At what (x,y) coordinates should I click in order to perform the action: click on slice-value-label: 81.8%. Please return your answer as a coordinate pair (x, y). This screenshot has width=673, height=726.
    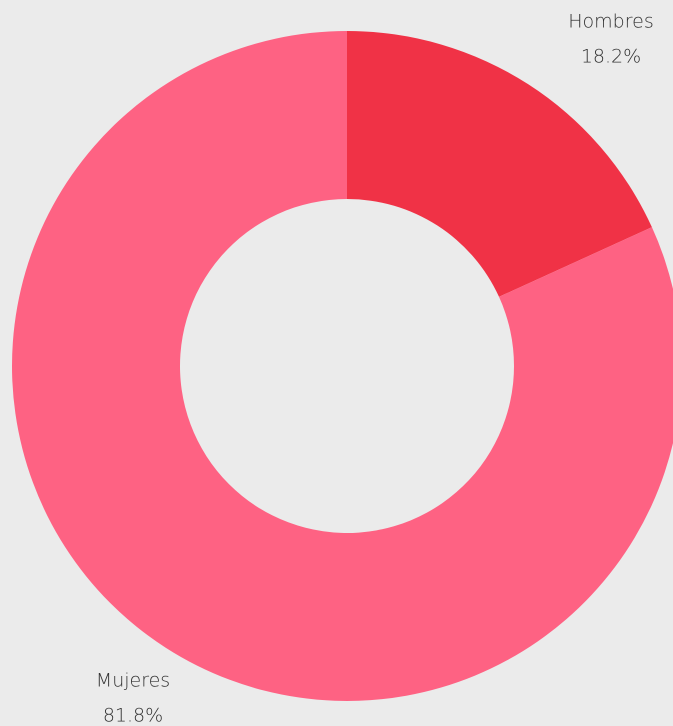
    Looking at the image, I should click on (133, 715).